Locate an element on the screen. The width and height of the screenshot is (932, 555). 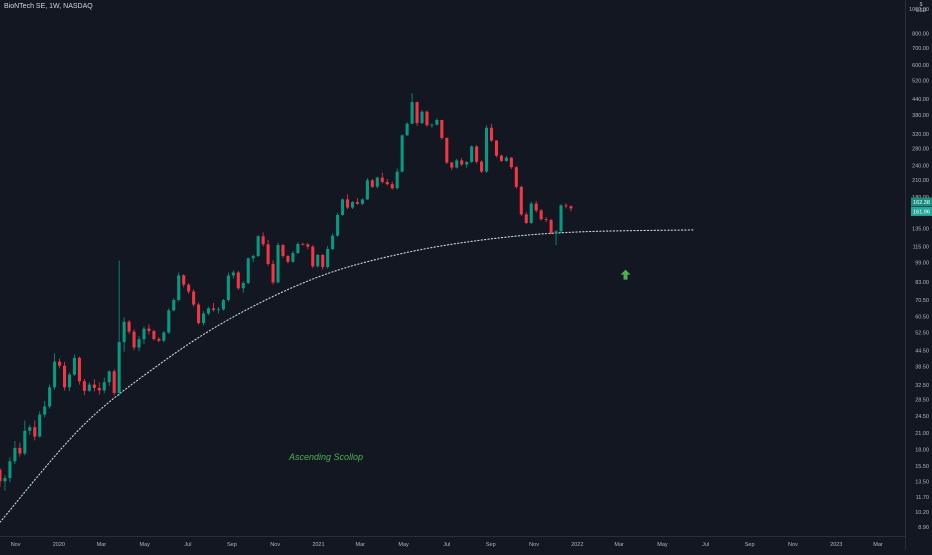
currency-label: $ USD is located at coordinates (921, 8).